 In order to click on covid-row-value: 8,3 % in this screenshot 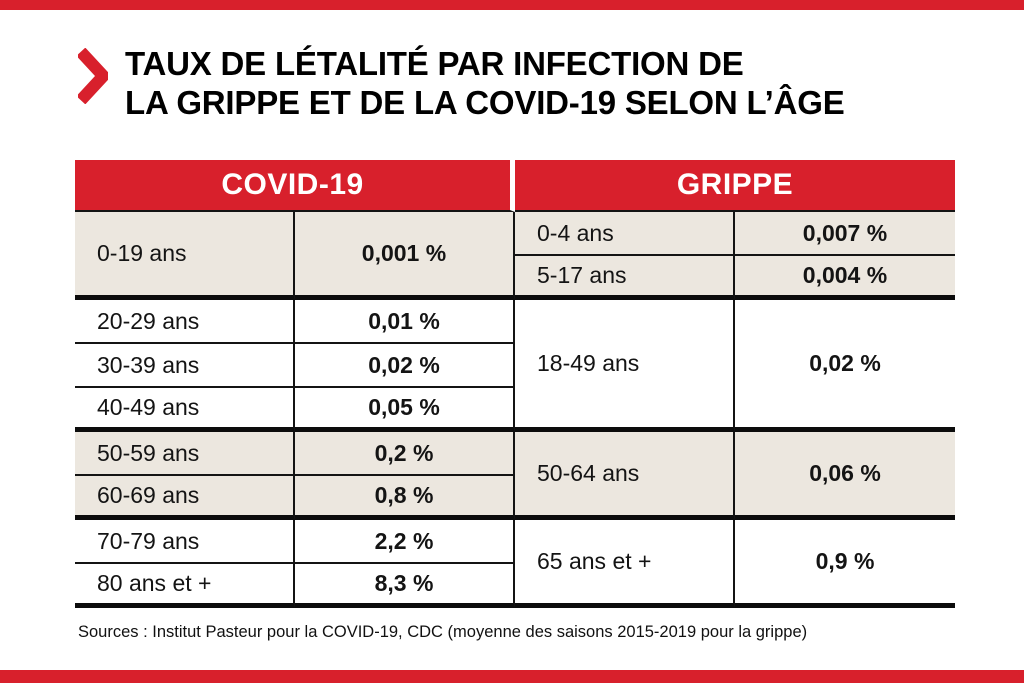, I will do `click(405, 586)`.